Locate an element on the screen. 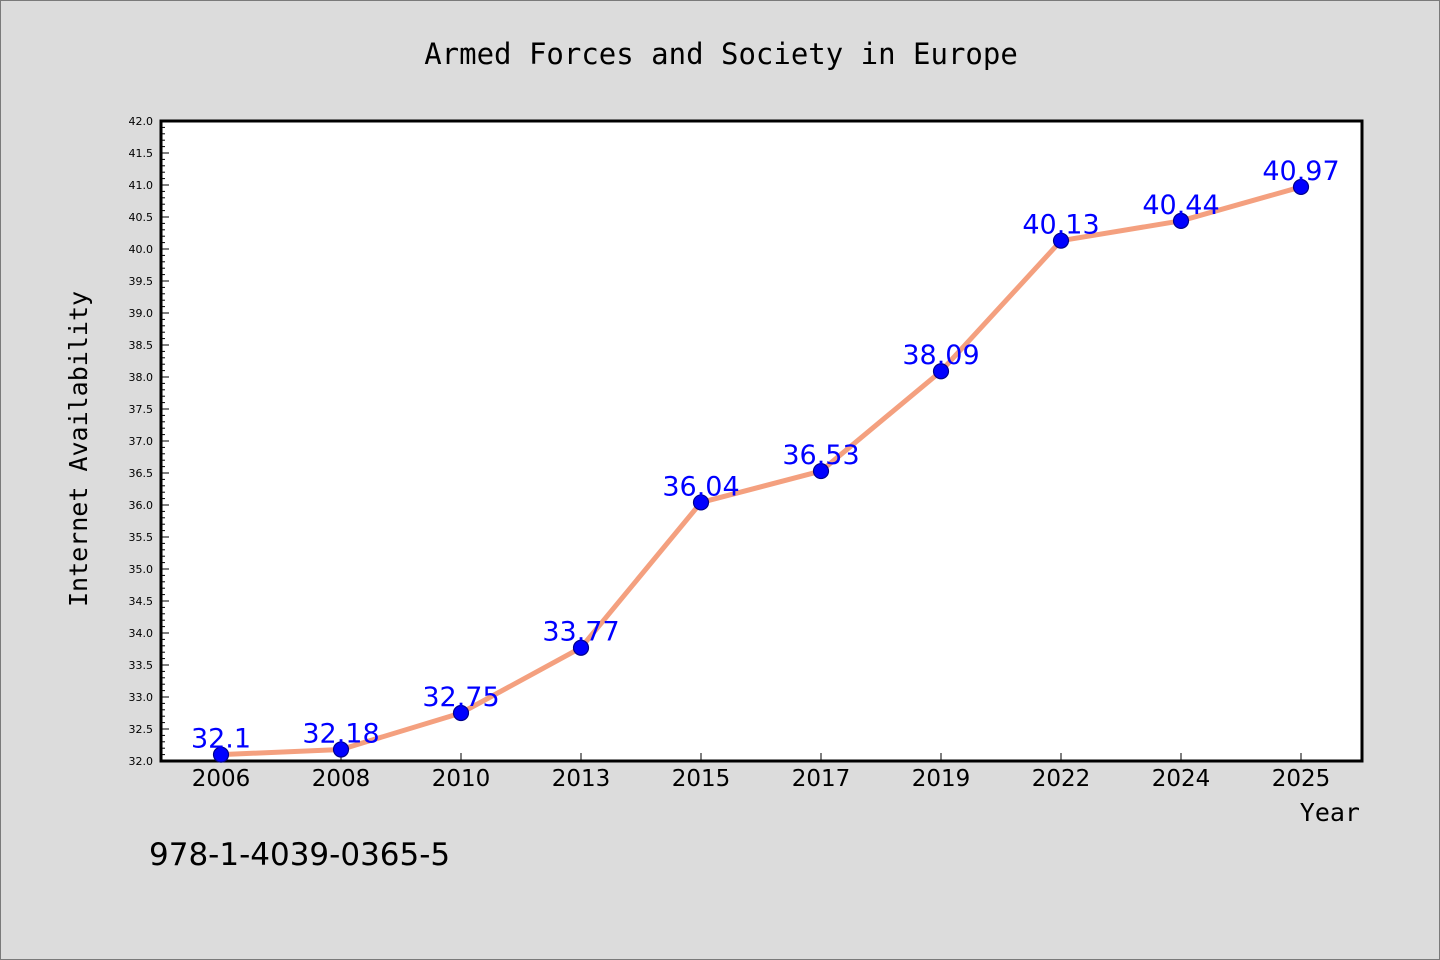 The width and height of the screenshot is (1440, 960). y-tick-label: 38.5 is located at coordinates (141, 345).